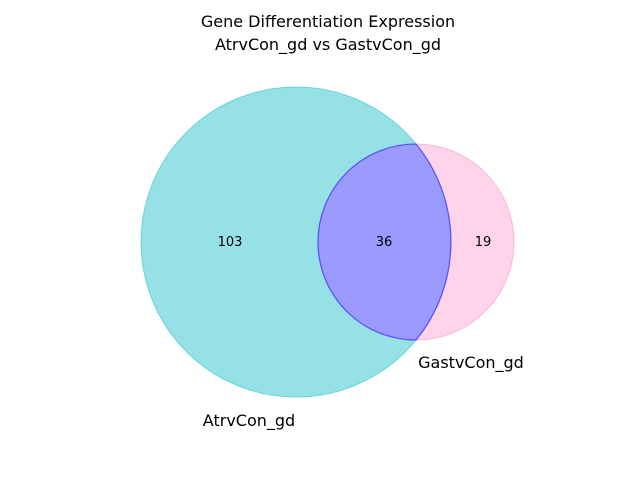  What do you see at coordinates (230, 242) in the screenshot?
I see `region-only-a-count: 103` at bounding box center [230, 242].